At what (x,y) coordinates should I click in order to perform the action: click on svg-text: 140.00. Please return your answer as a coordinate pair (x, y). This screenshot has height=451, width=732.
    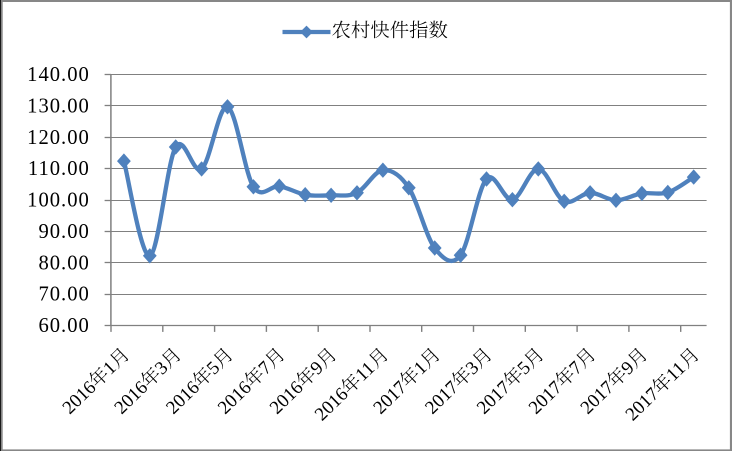
    Looking at the image, I should click on (58, 75).